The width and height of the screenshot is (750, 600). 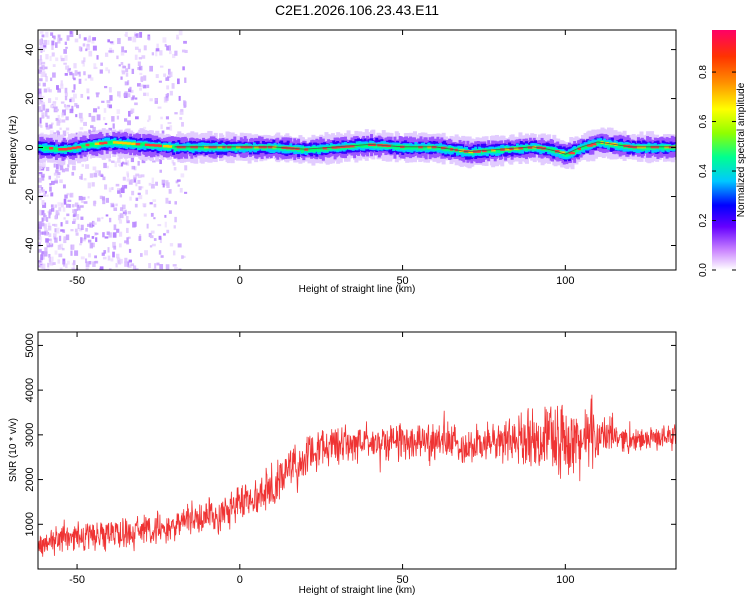 What do you see at coordinates (703, 270) in the screenshot?
I see `colorbar-tick-label: 0.0` at bounding box center [703, 270].